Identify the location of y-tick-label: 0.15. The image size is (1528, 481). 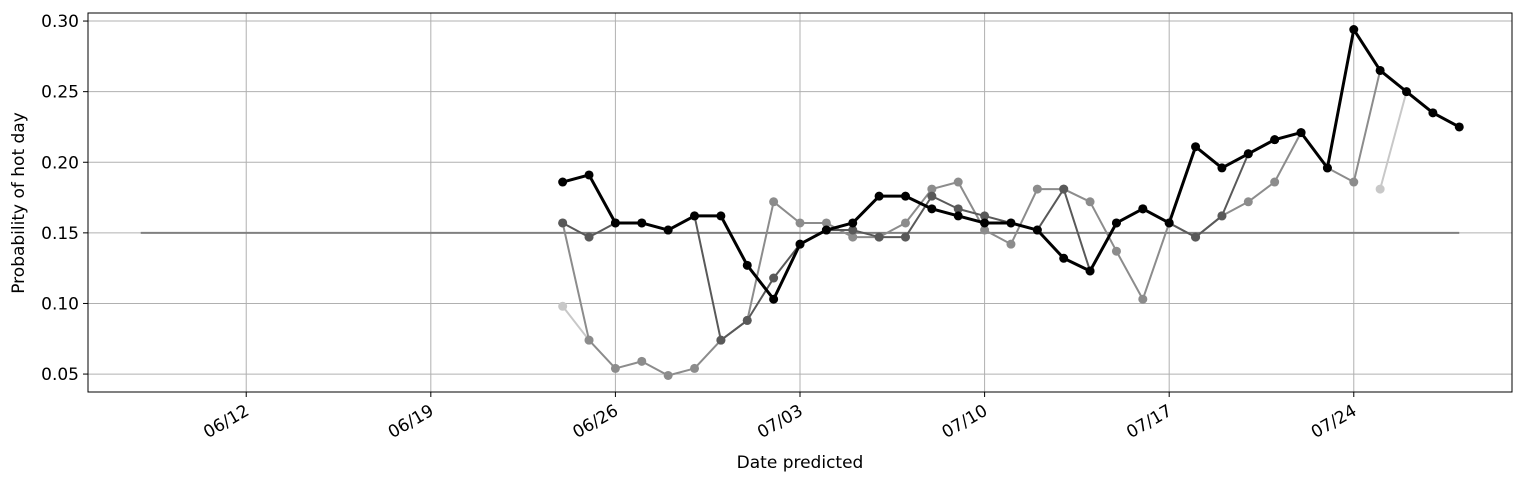
(60, 234).